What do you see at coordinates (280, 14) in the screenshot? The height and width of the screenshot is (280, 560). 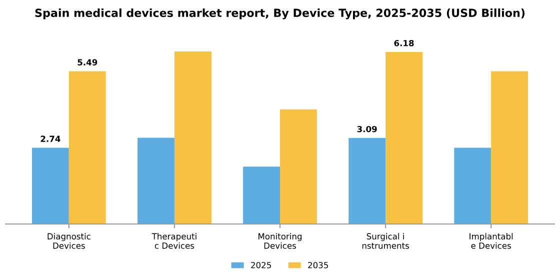 I see `chart-title: Spain medical devices market report, By Device Type, 2025-2035 (USD Billion)` at bounding box center [280, 14].